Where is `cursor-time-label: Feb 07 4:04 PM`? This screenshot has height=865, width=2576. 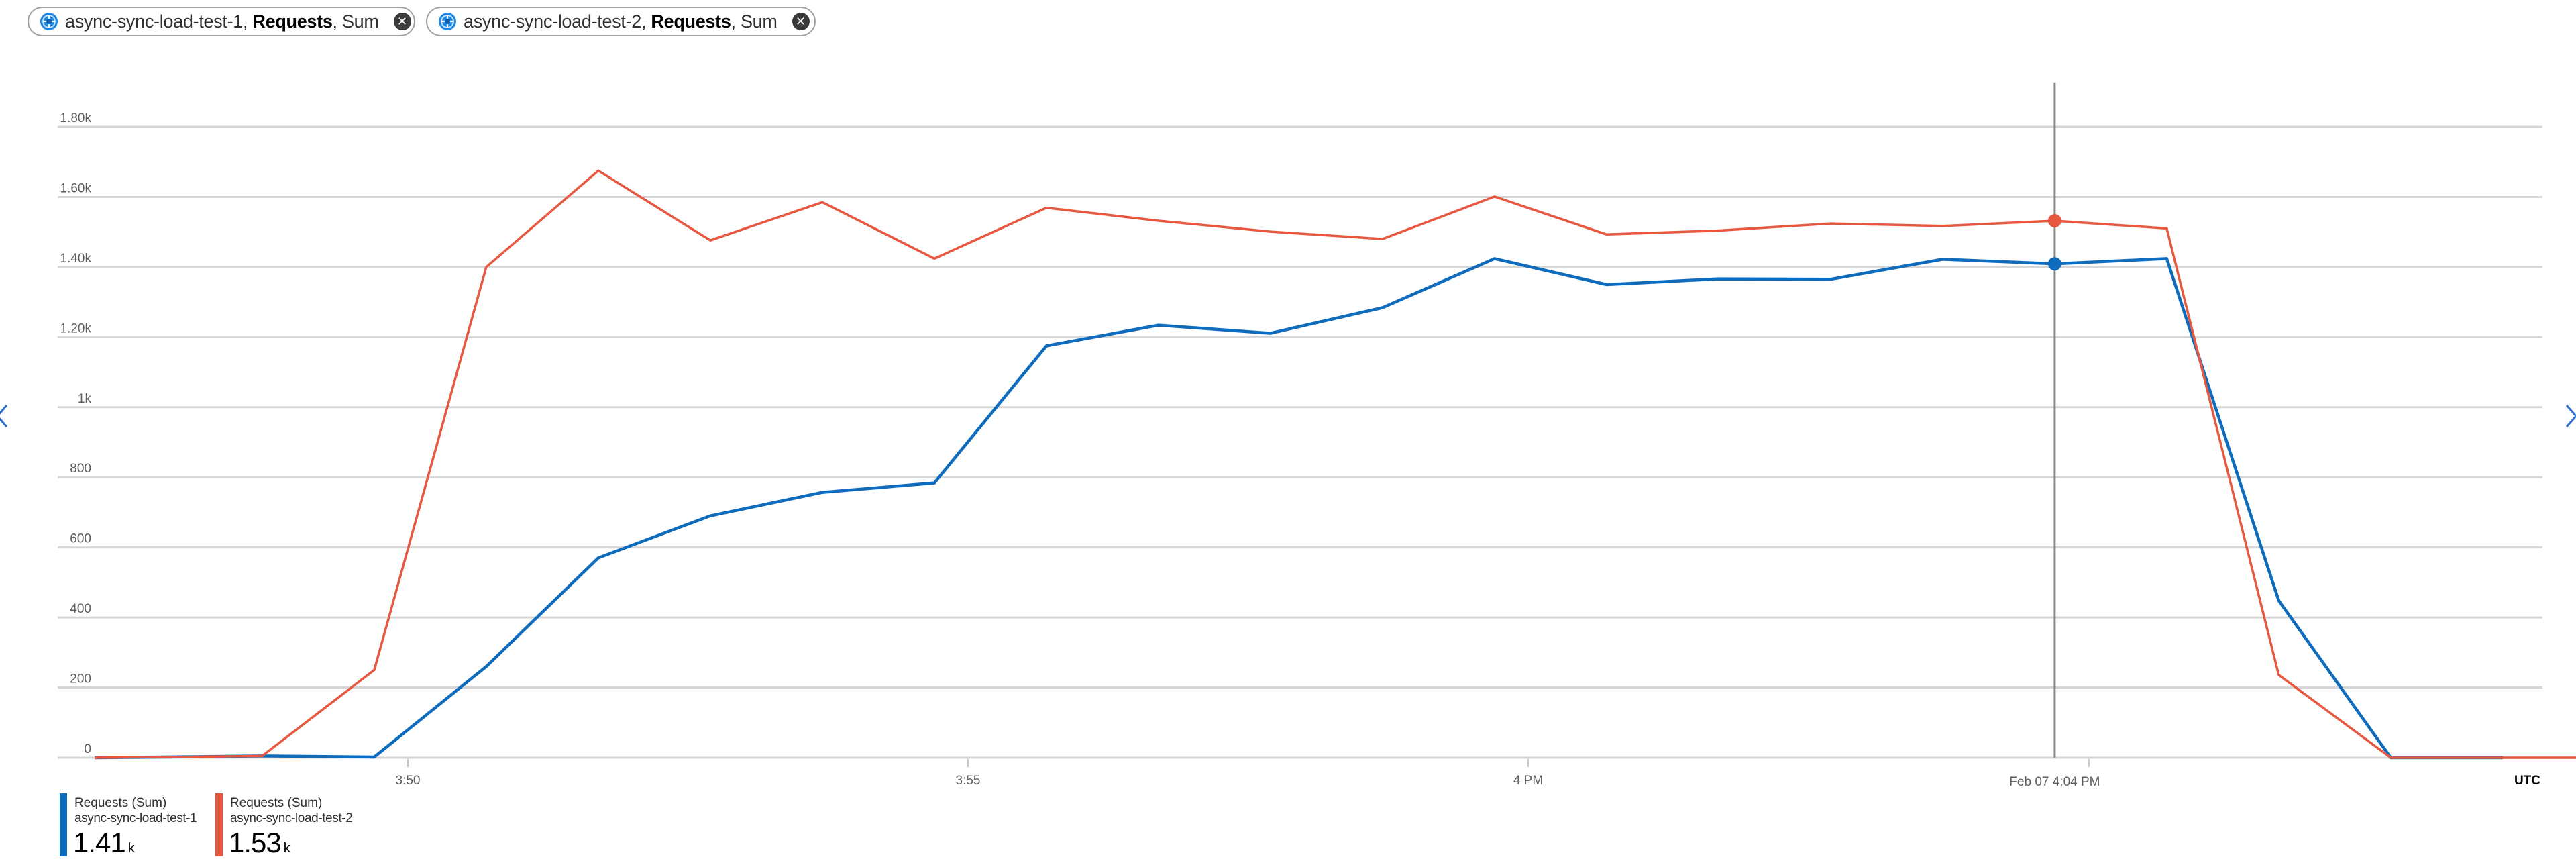 cursor-time-label: Feb 07 4:04 PM is located at coordinates (2054, 782).